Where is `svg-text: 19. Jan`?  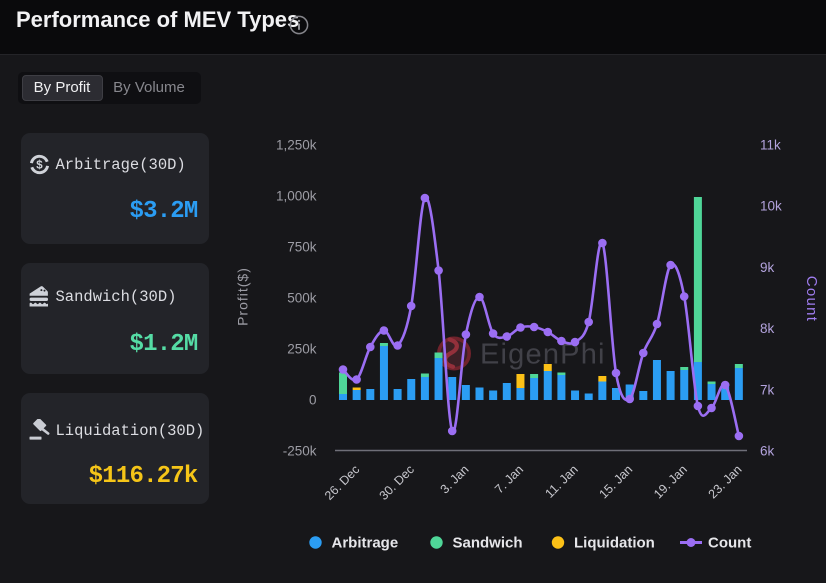 svg-text: 19. Jan is located at coordinates (670, 481).